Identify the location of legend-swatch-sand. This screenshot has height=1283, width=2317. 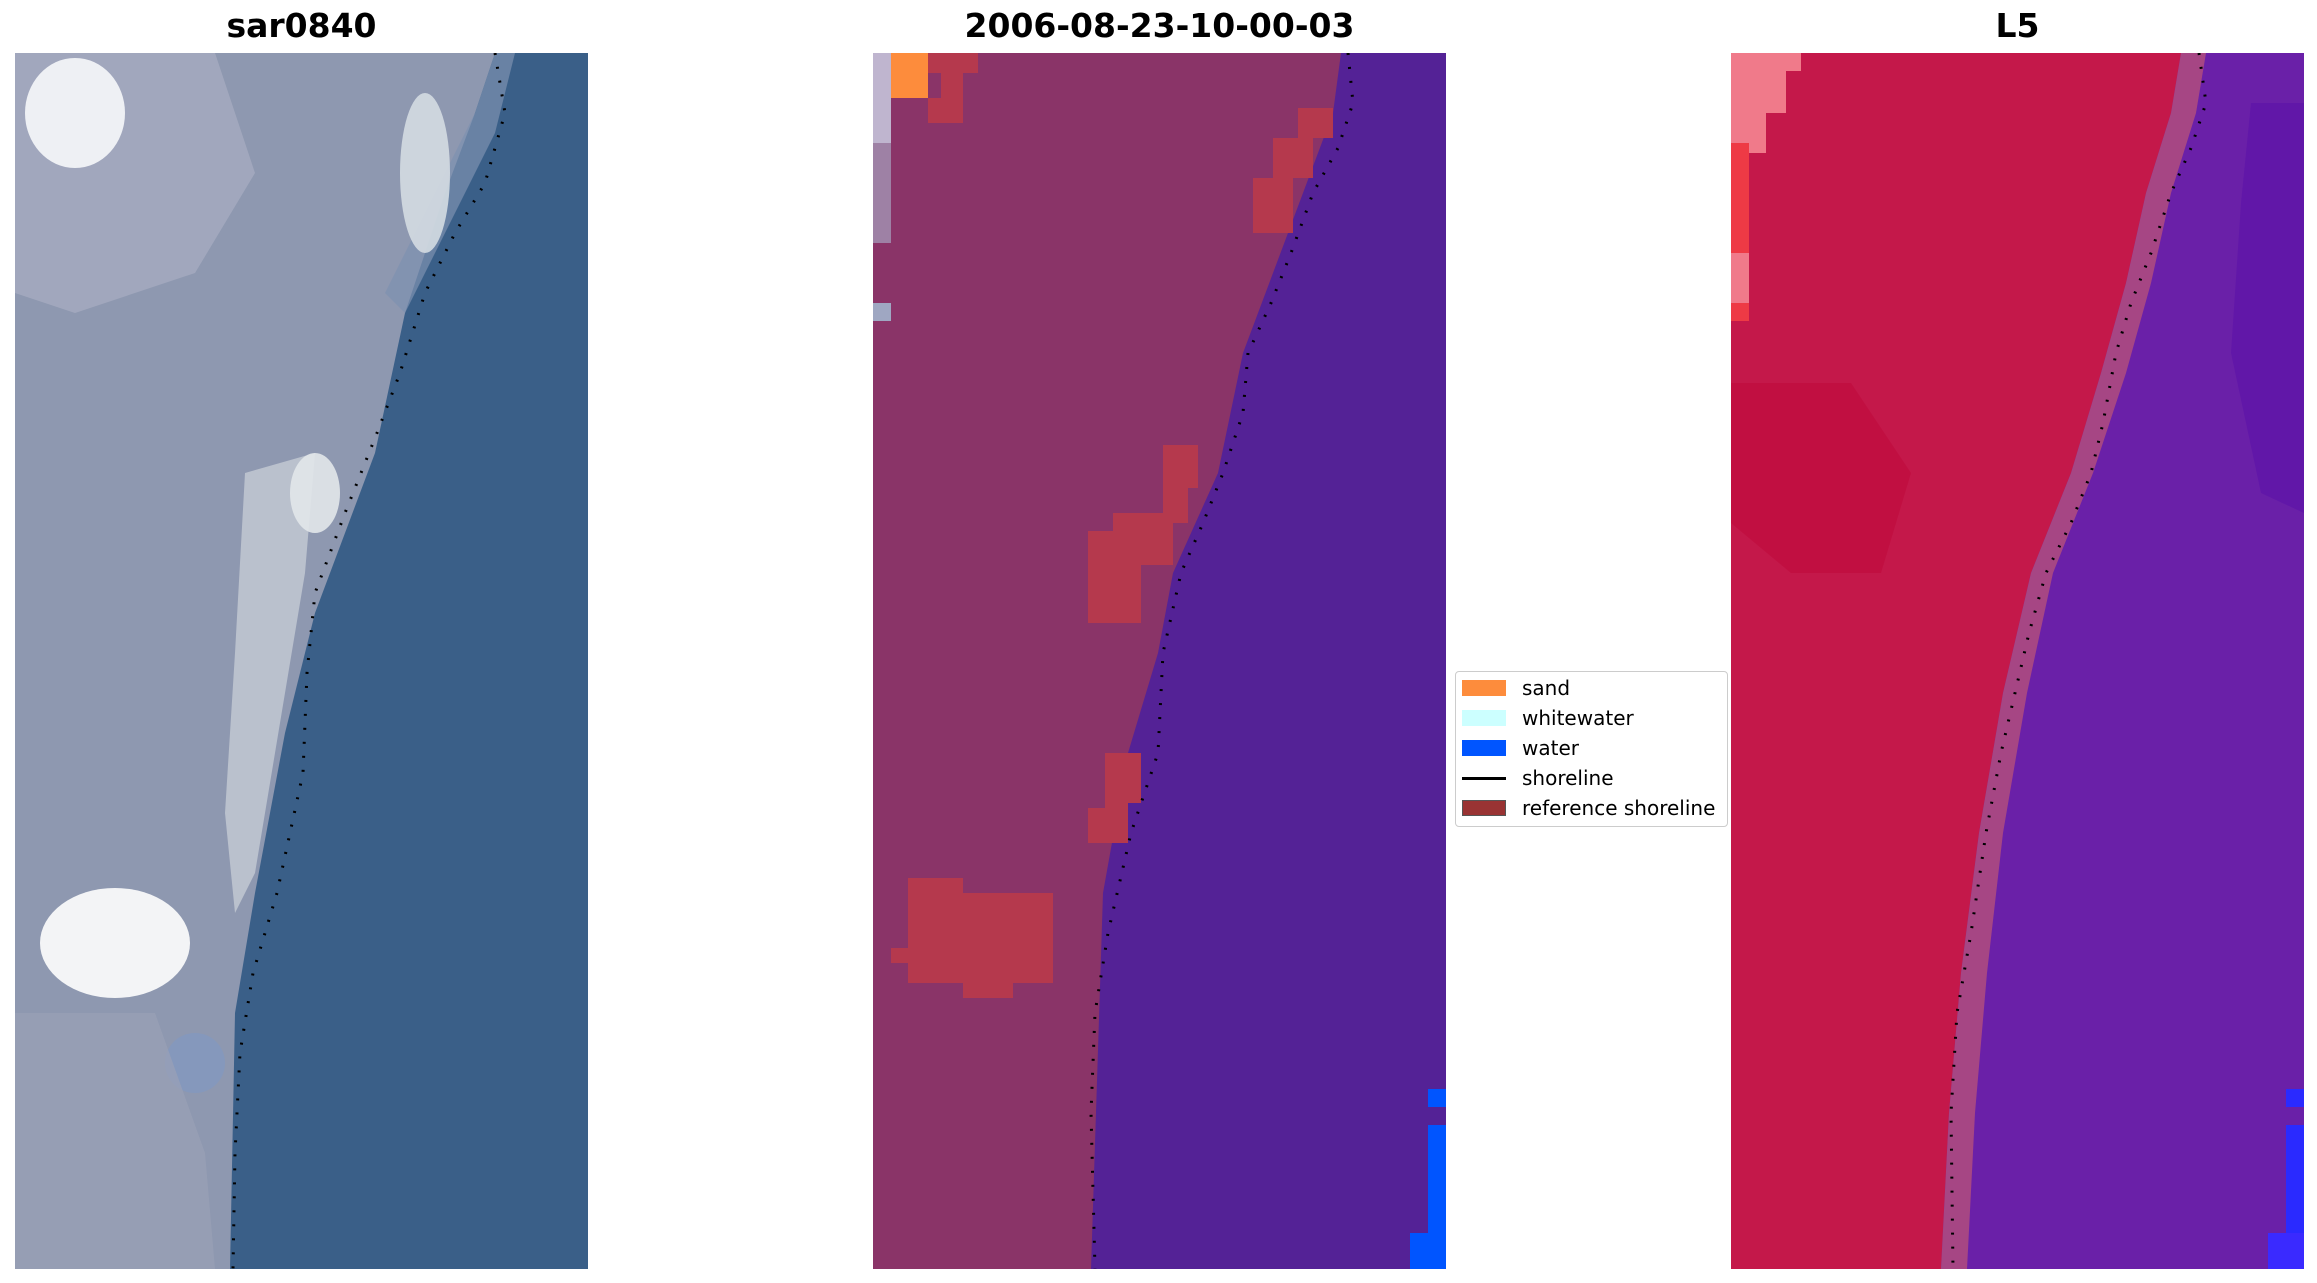
(1484, 688).